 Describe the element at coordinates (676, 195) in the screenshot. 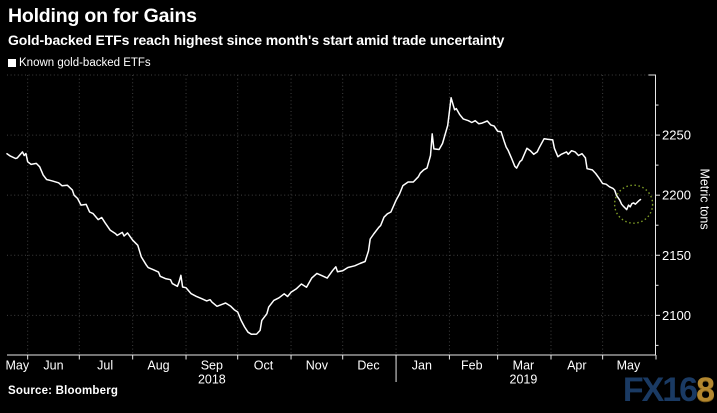

I see `y-tick-label: 2200` at that location.